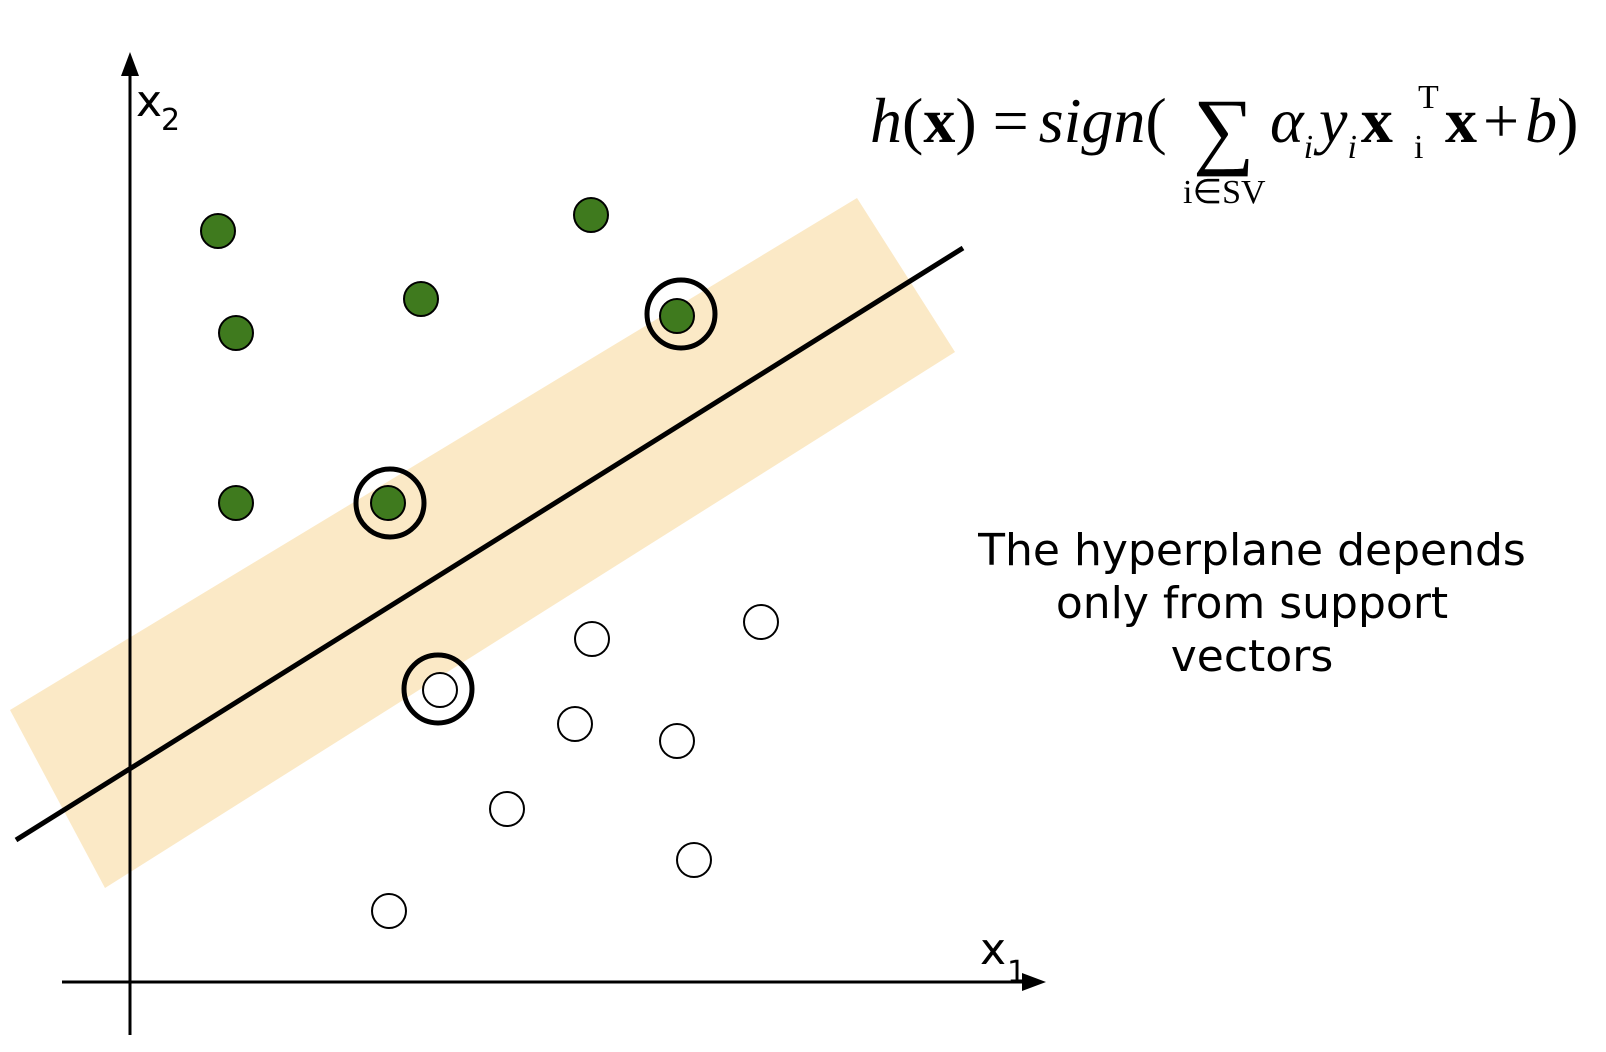  Describe the element at coordinates (1287, 120) in the screenshot. I see `formula-alpha: α` at that location.